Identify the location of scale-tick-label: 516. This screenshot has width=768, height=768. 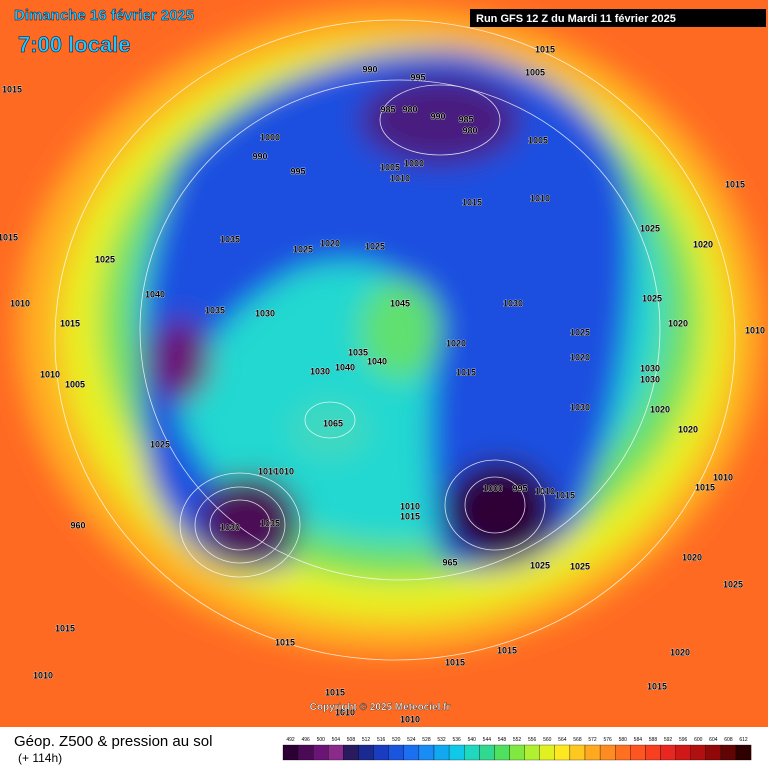
(381, 740).